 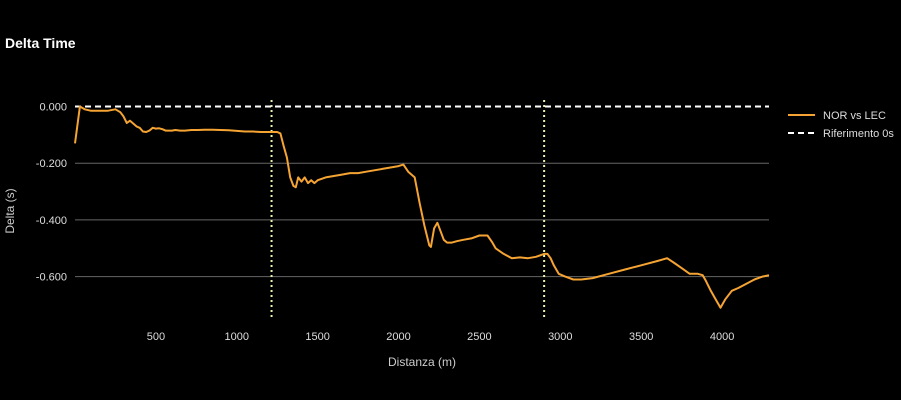 What do you see at coordinates (841, 125) in the screenshot?
I see `legend: NOR vs LEC Riferimento 0s` at bounding box center [841, 125].